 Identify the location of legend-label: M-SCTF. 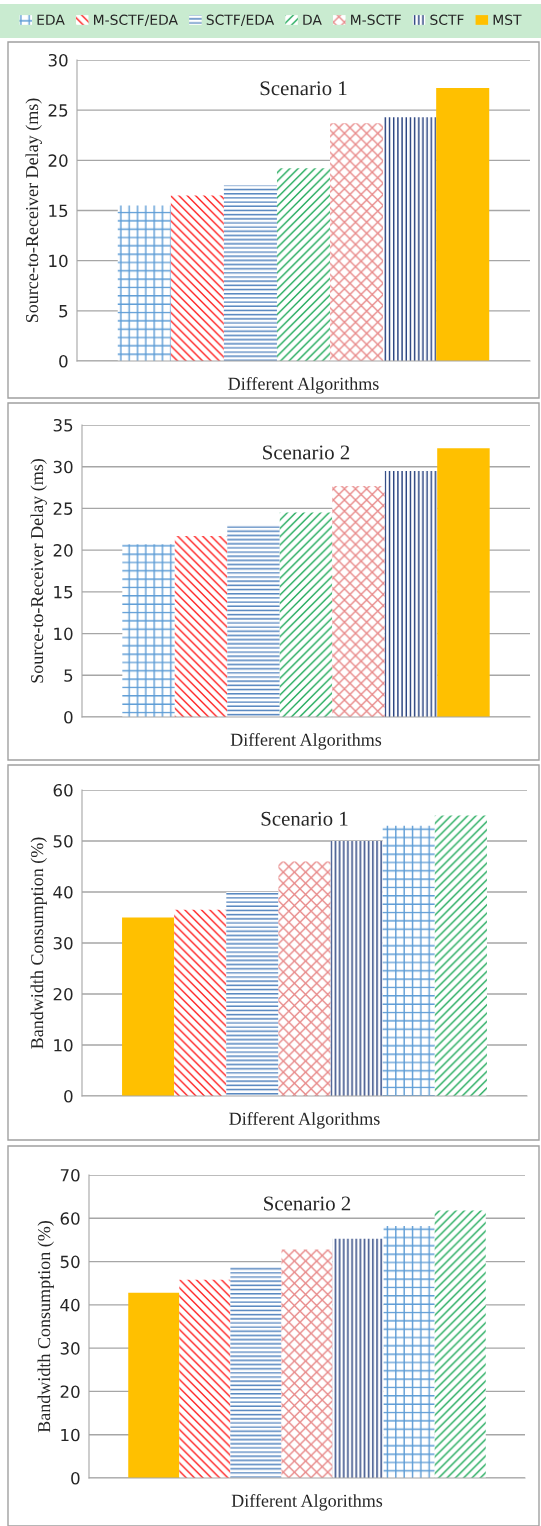
(376, 20).